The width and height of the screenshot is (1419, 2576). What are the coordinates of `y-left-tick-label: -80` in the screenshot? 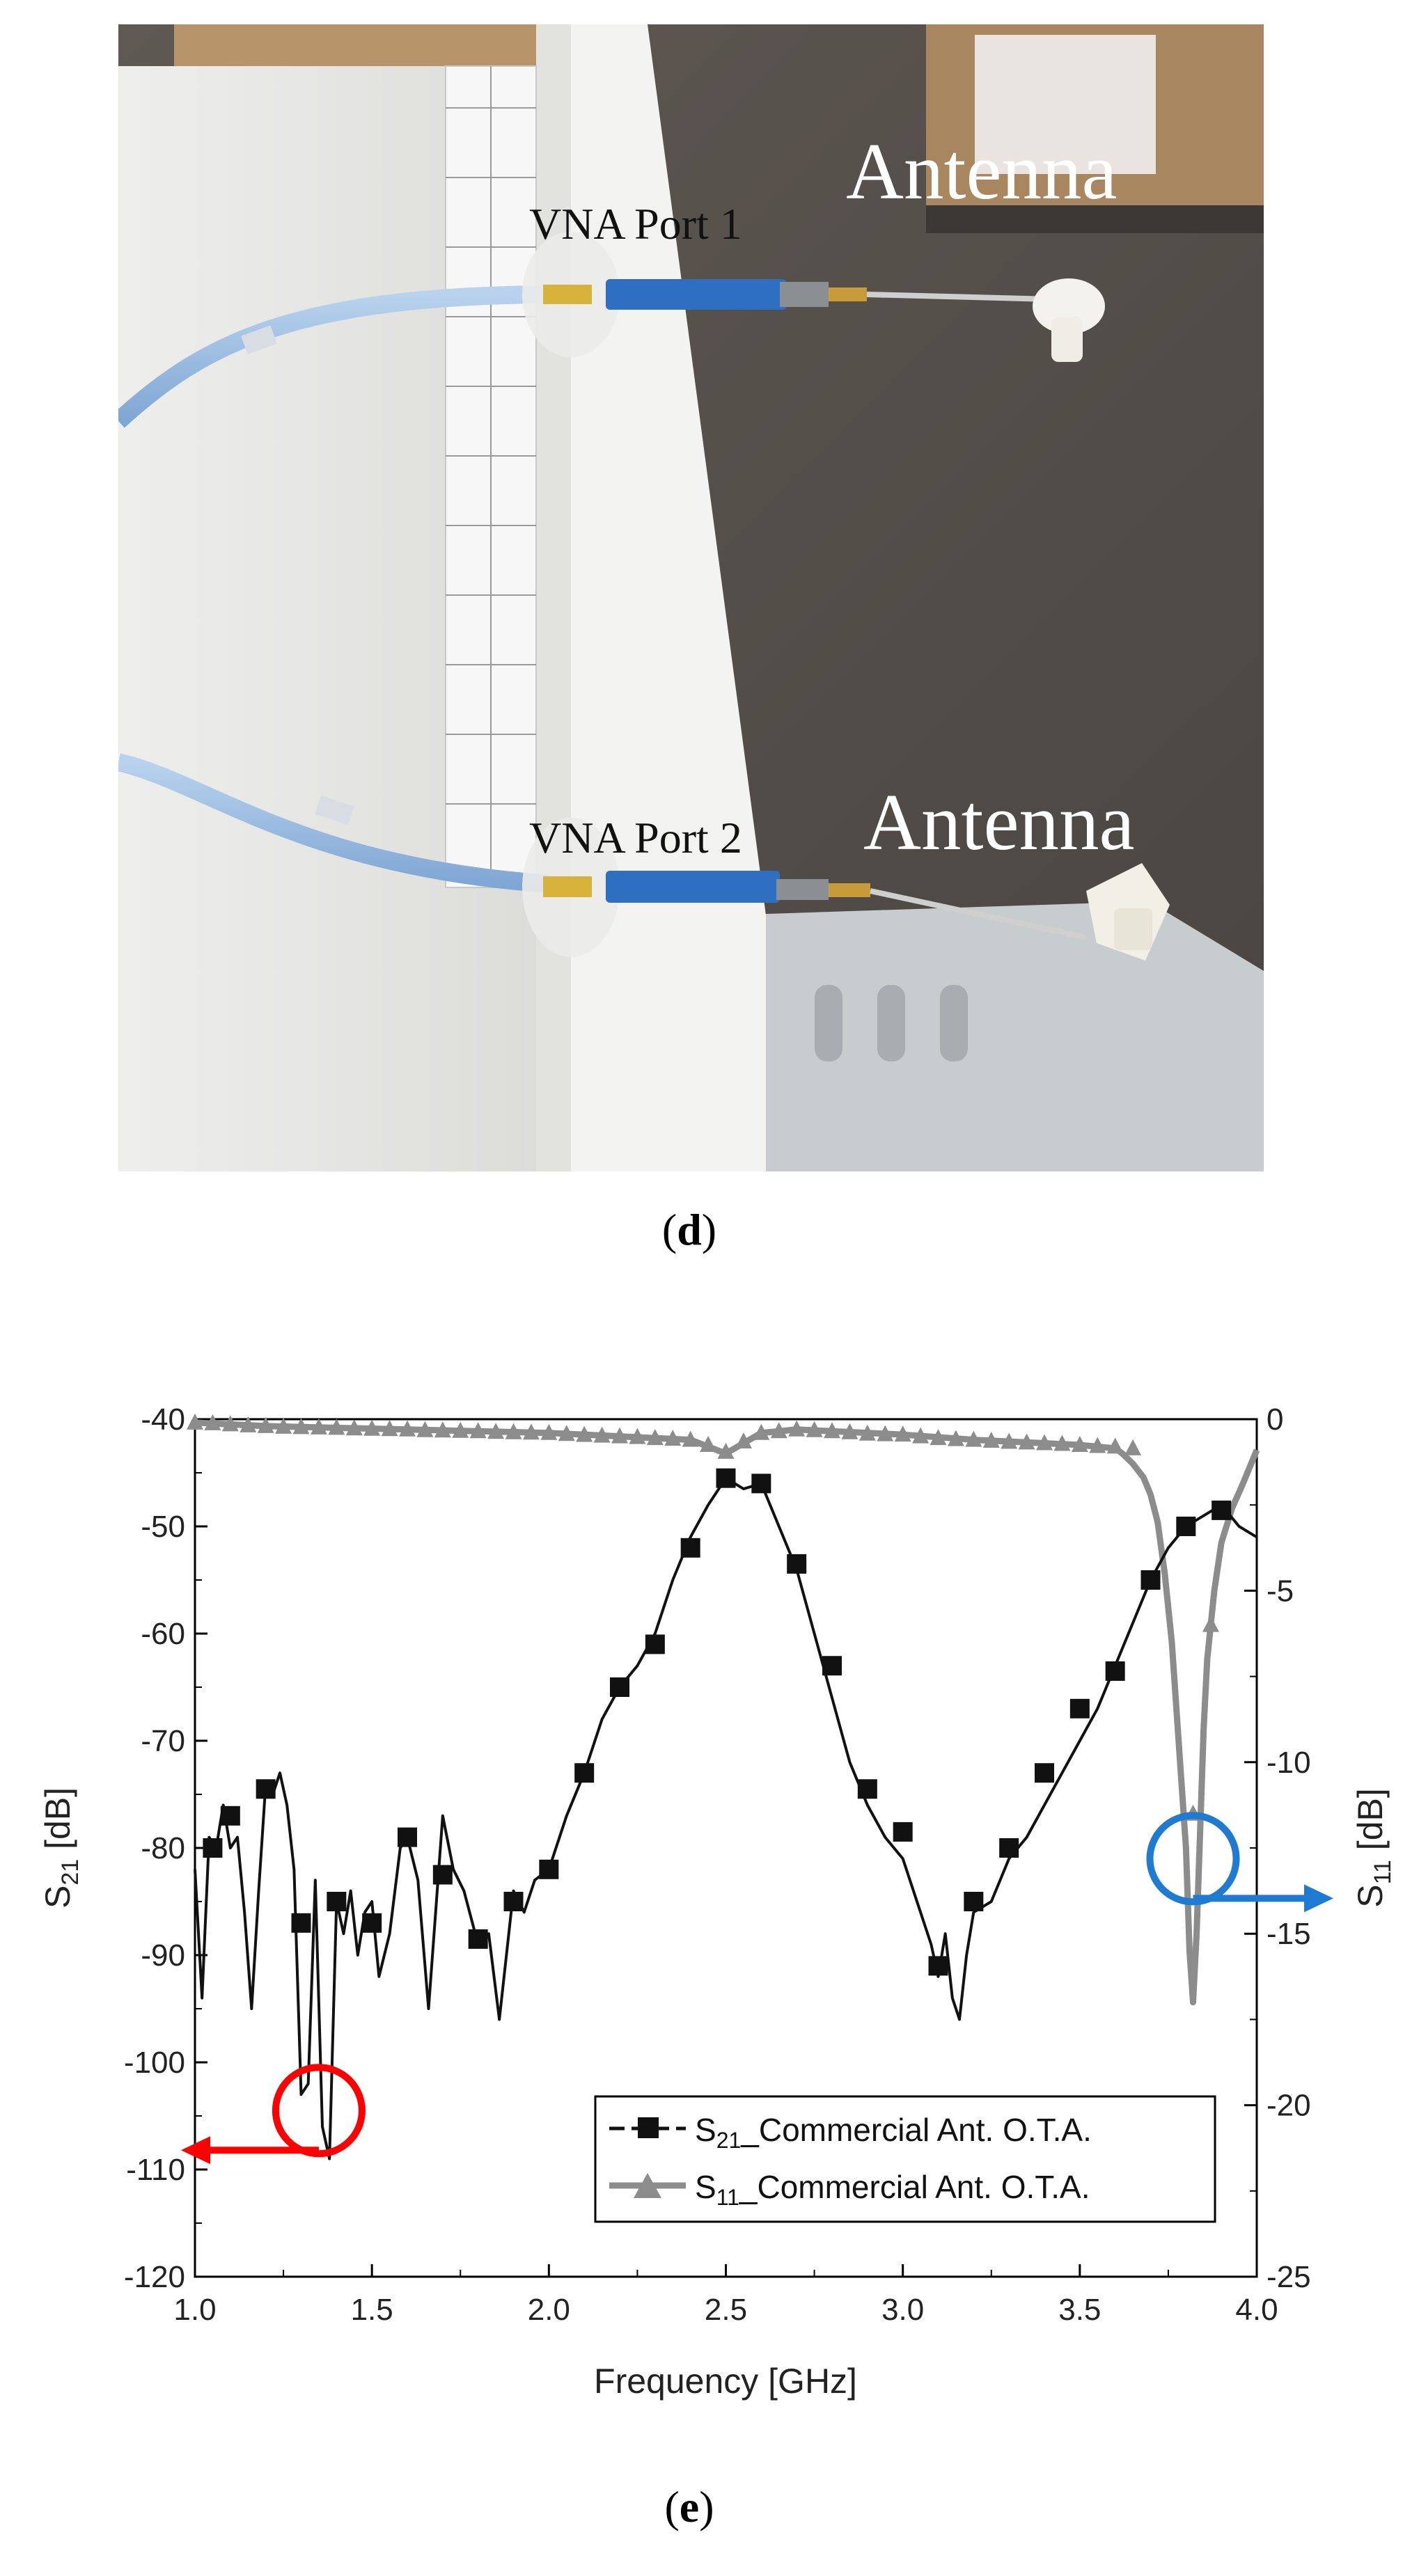 It's located at (163, 1848).